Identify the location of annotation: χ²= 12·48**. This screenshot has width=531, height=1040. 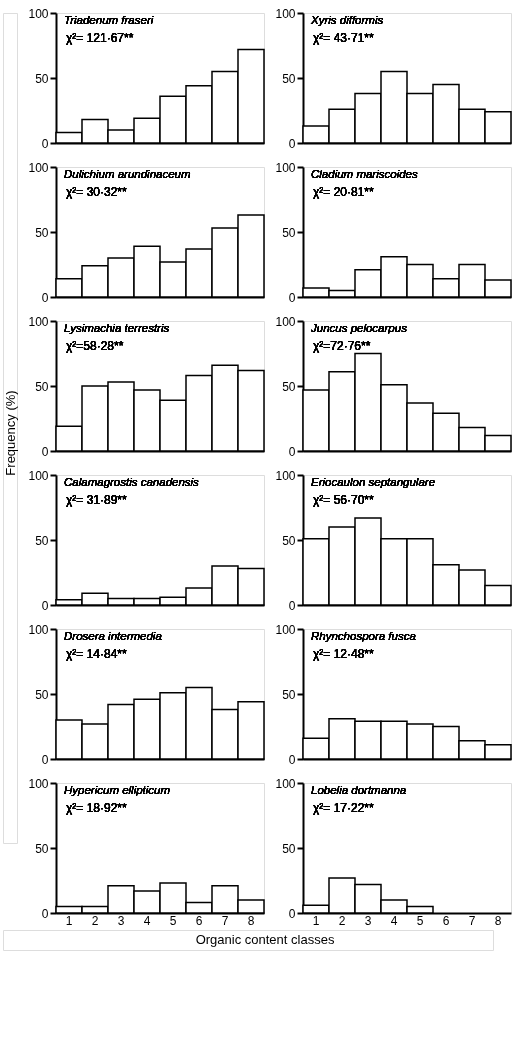
(343, 654).